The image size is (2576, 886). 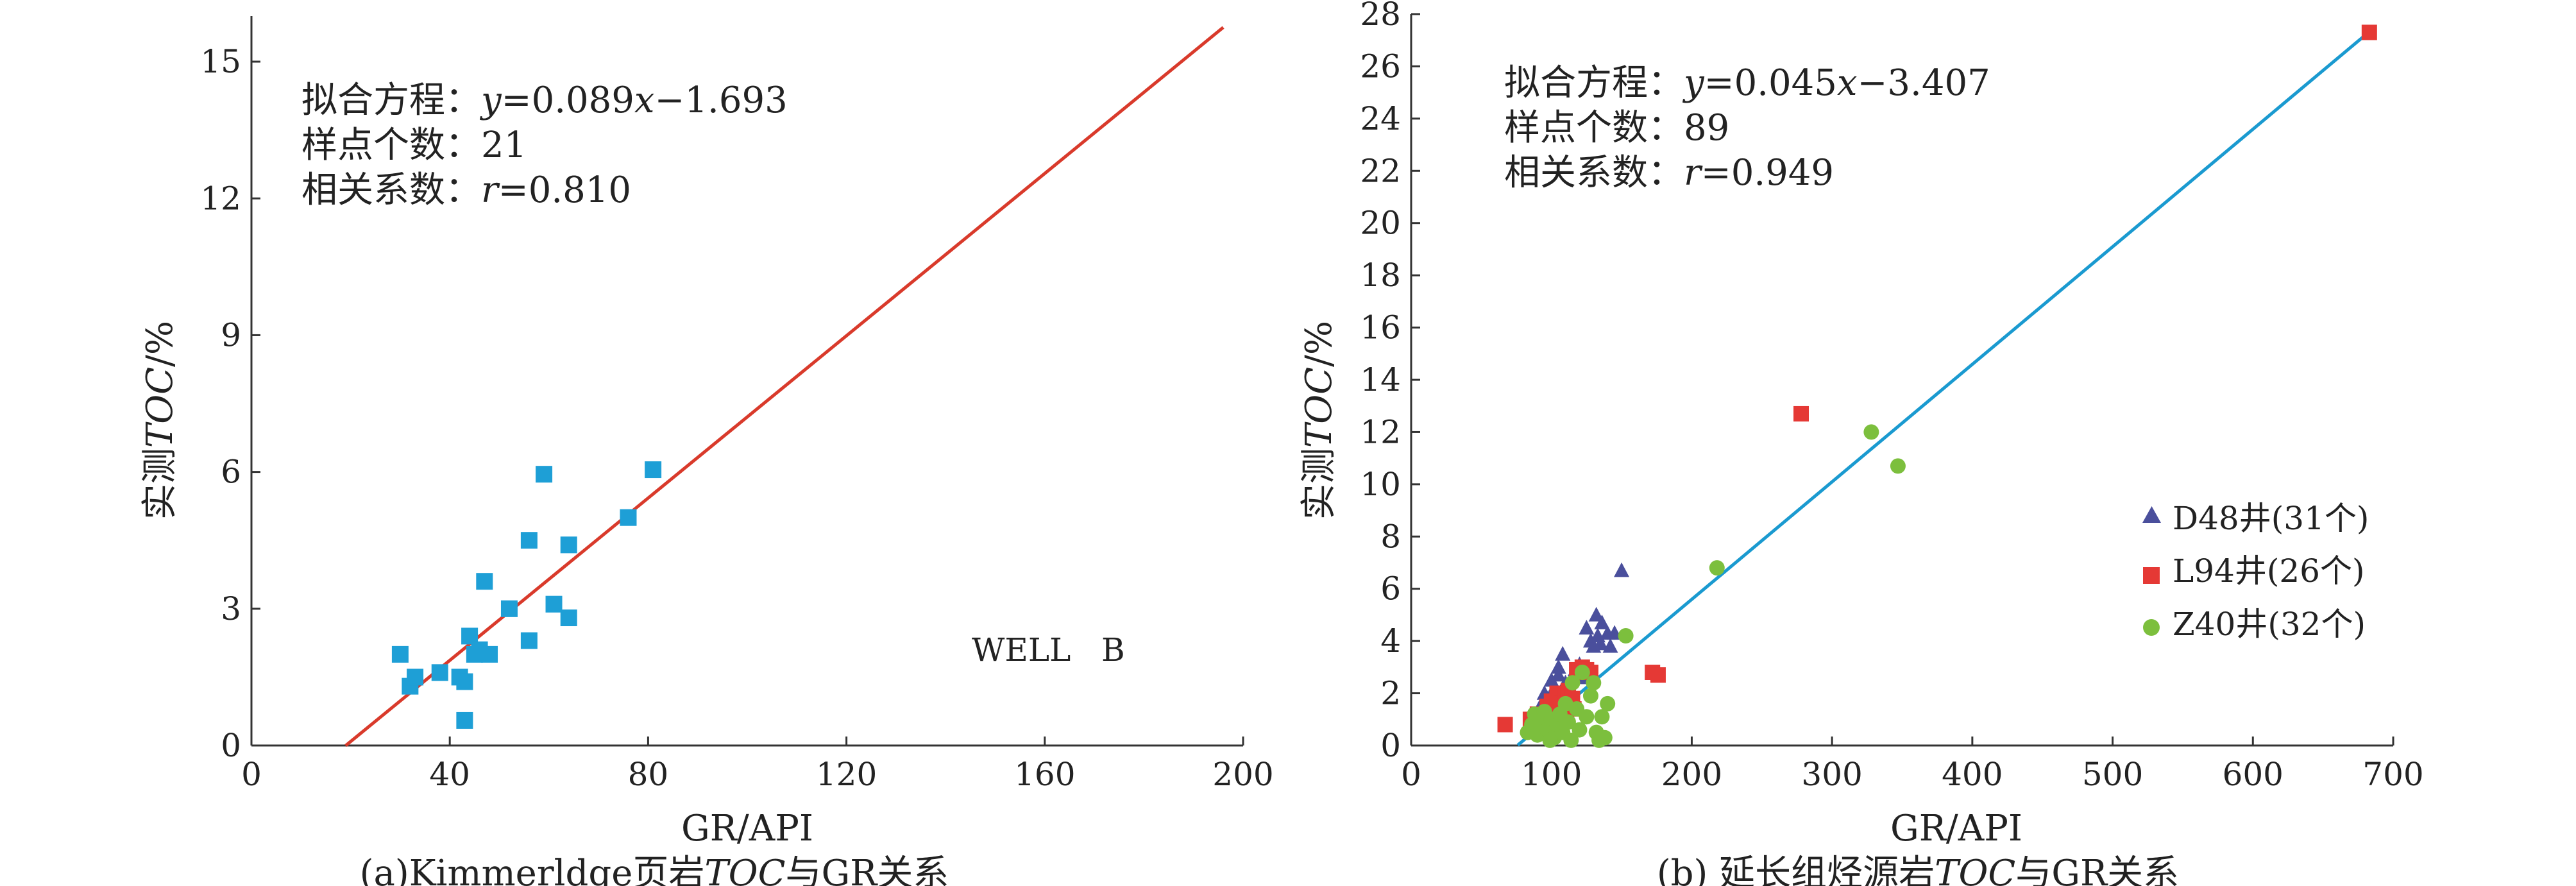 I want to click on panel-b-count-annotation: 样点个数：89, so click(x=1616, y=128).